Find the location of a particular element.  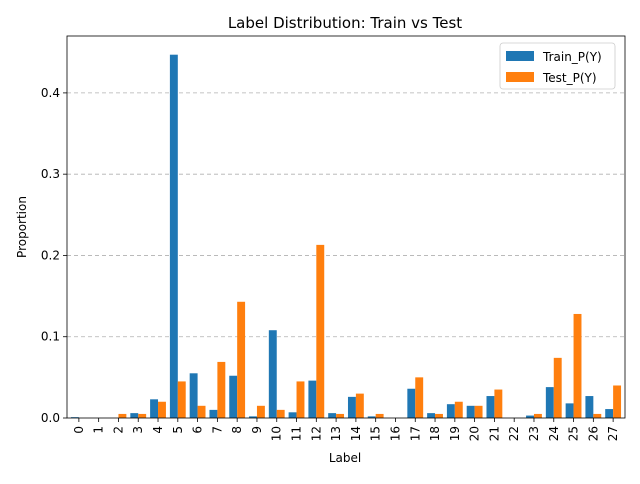

x-tick-label: 23 is located at coordinates (534, 433).